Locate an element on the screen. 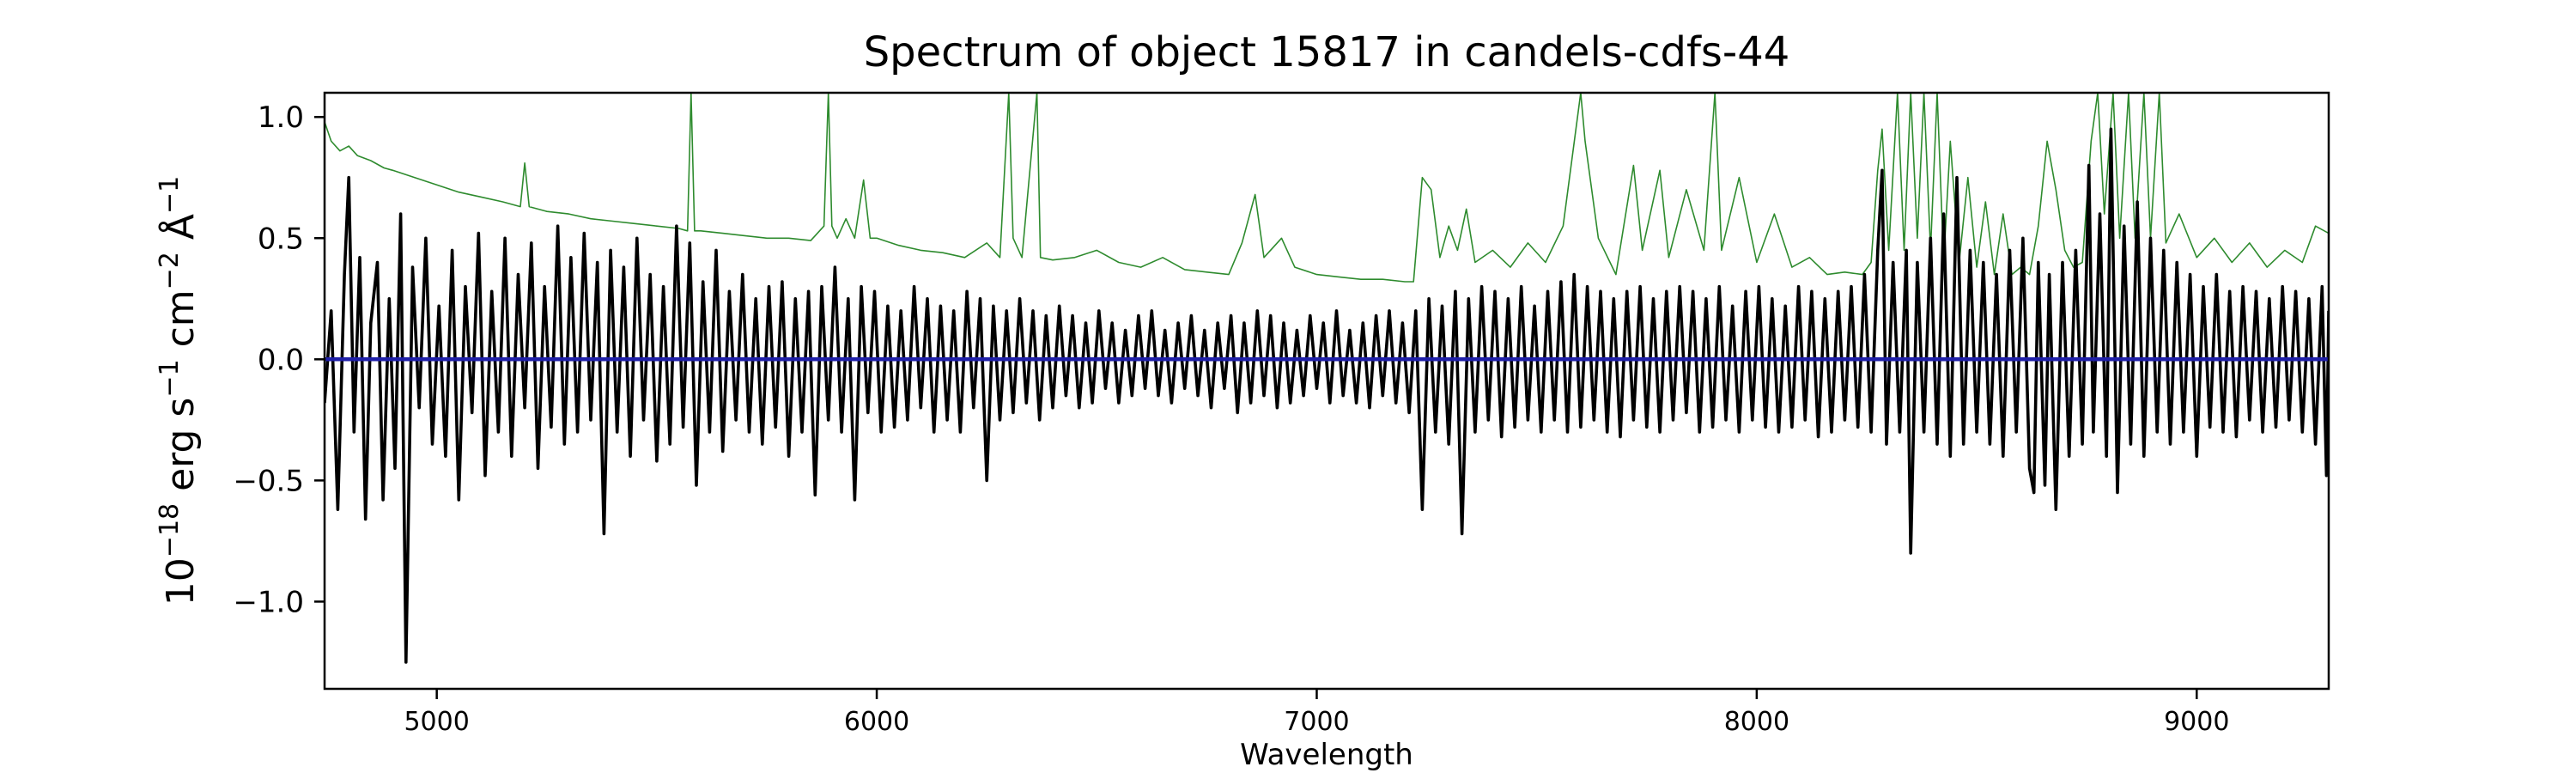 The height and width of the screenshot is (773, 2576). y-label-base: 10 is located at coordinates (181, 581).